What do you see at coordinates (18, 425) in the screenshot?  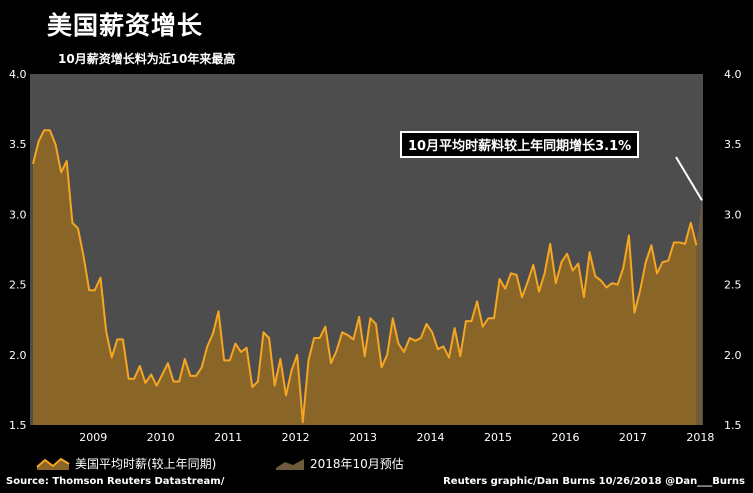 I see `y-tick-label-left: 1.5` at bounding box center [18, 425].